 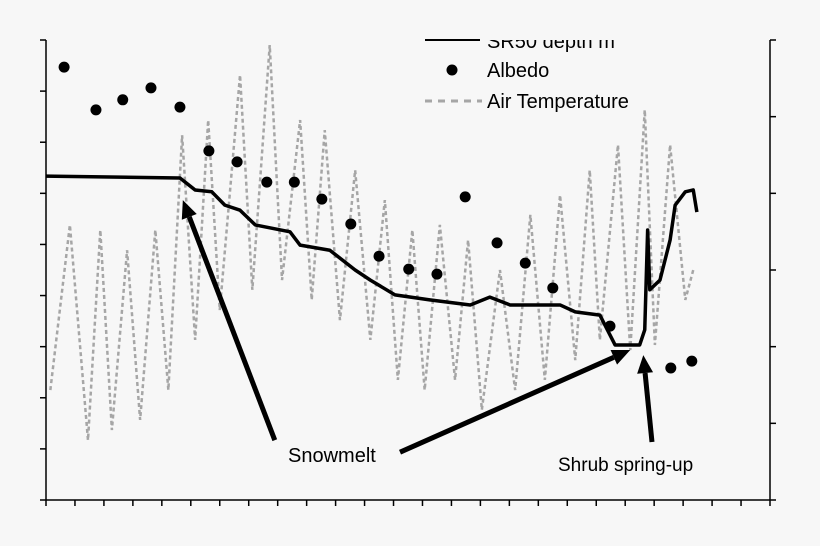 I want to click on annotation-snowmelt: Snowmelt, so click(x=332, y=456).